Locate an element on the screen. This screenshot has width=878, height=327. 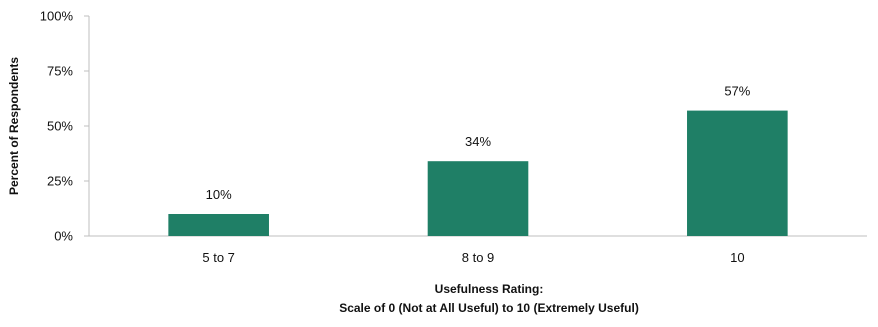
x-axis-ticks: 5 to 7 8 to 9 10 is located at coordinates (473, 257).